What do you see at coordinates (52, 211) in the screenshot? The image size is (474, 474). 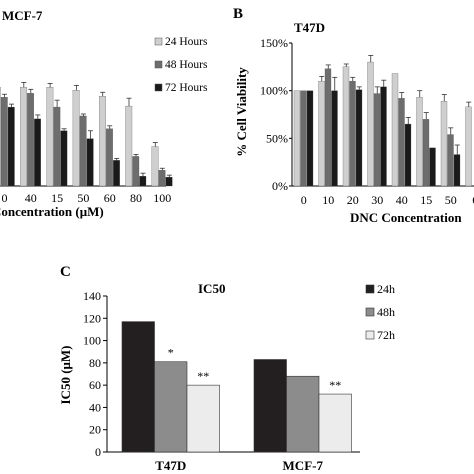 I see `panel-a-x-label: Concentration (μM)` at bounding box center [52, 211].